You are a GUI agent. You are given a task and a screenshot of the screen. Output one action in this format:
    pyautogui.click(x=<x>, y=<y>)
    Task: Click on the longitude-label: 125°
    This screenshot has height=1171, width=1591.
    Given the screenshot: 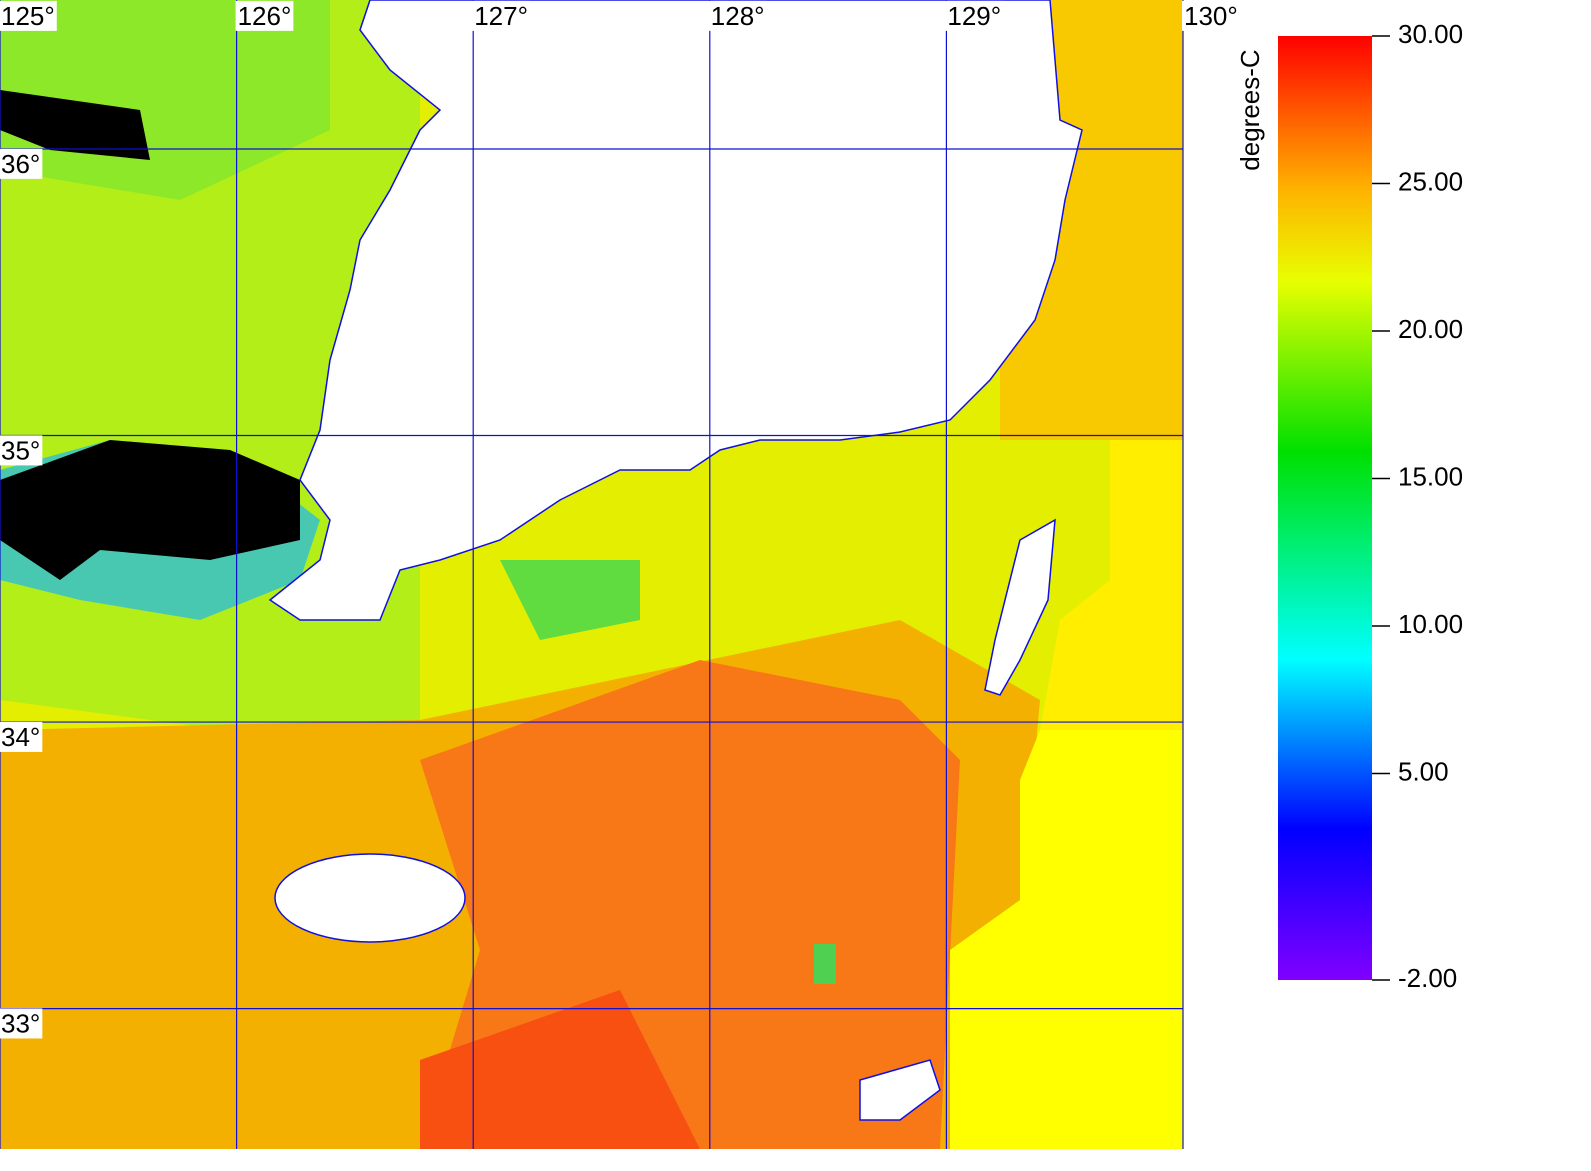 What is the action you would take?
    pyautogui.click(x=28, y=16)
    